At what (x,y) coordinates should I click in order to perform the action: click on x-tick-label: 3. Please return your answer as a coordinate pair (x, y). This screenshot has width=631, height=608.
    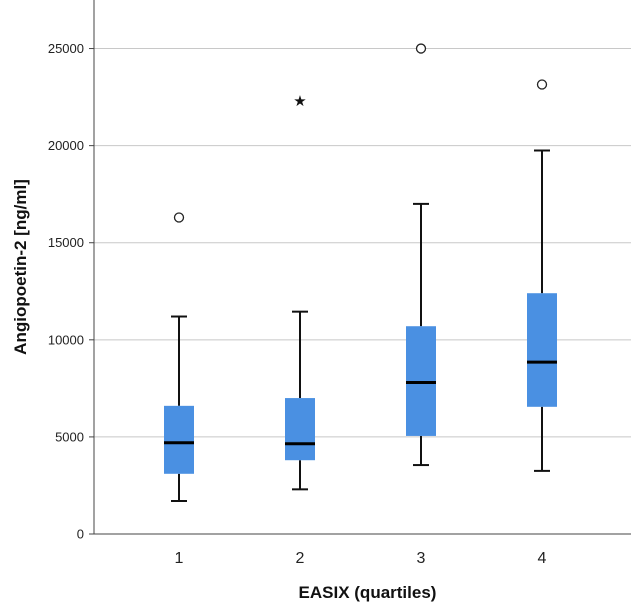
    Looking at the image, I should click on (421, 558).